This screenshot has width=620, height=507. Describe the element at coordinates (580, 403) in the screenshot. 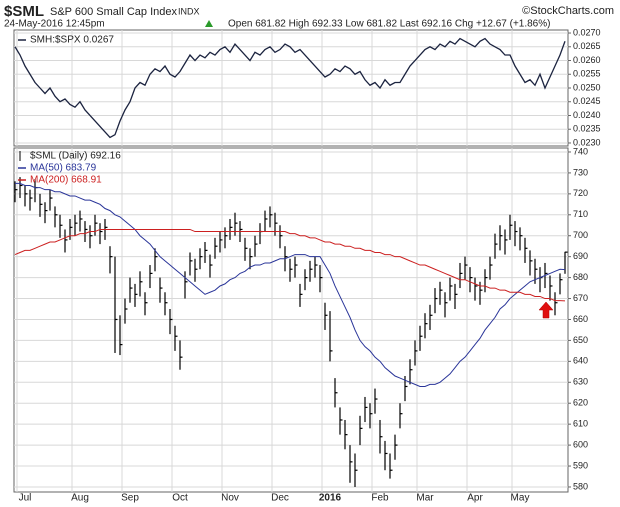

I see `y-tick-label: 620` at that location.